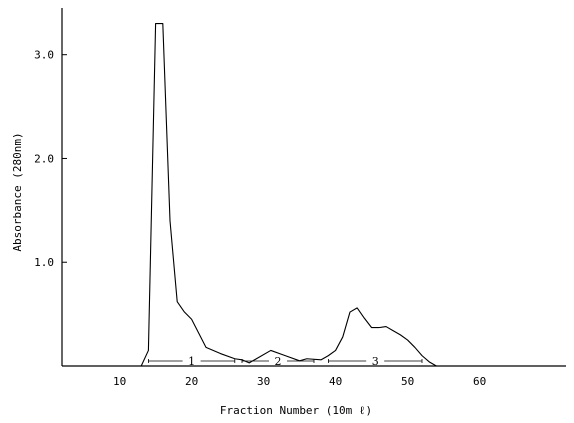  What do you see at coordinates (191, 361) in the screenshot?
I see `pool-label: 1` at bounding box center [191, 361].